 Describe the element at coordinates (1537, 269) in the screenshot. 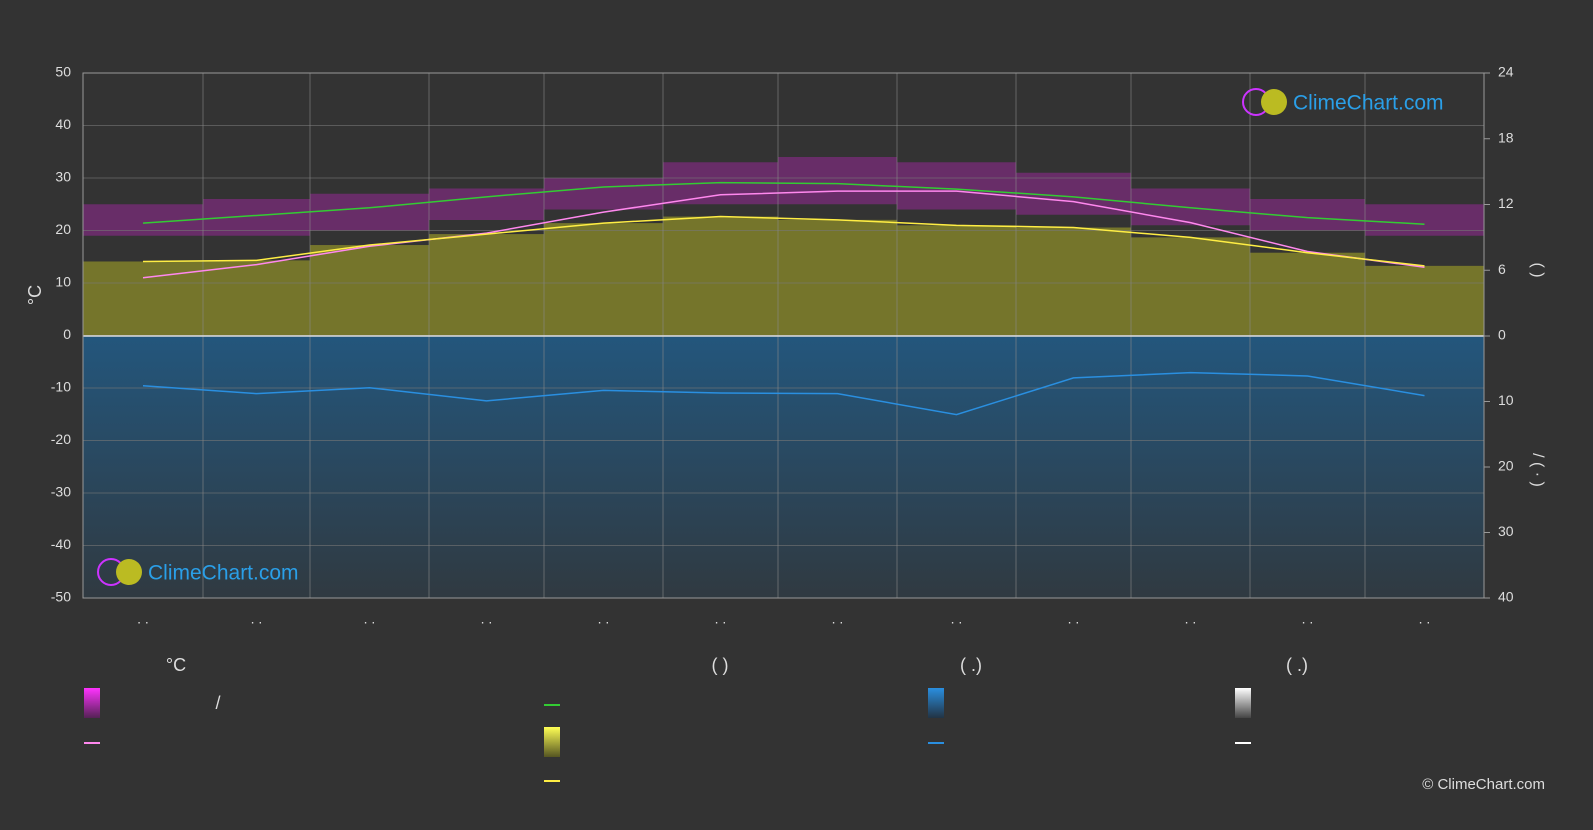

I see `y2-axis-label: ( )` at that location.